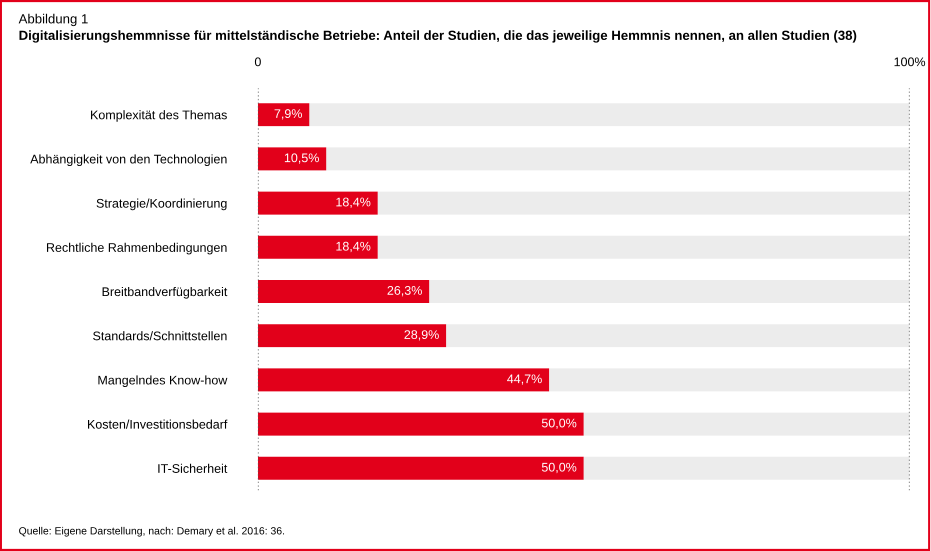  I want to click on text: Abbildung 1, so click(53, 20).